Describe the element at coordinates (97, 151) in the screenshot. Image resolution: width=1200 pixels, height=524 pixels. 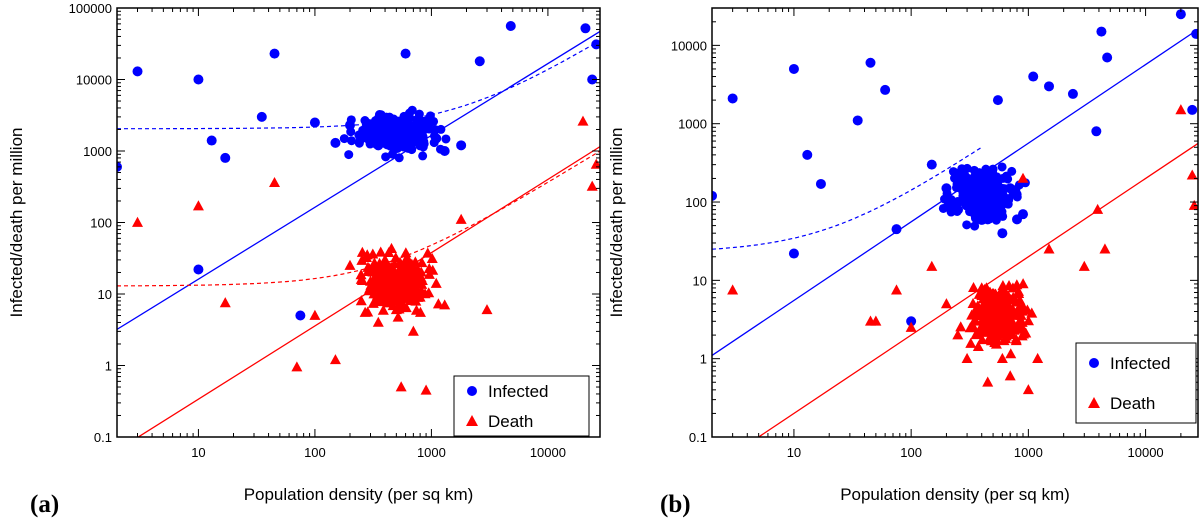
I see `y-tick-label: 1000` at that location.